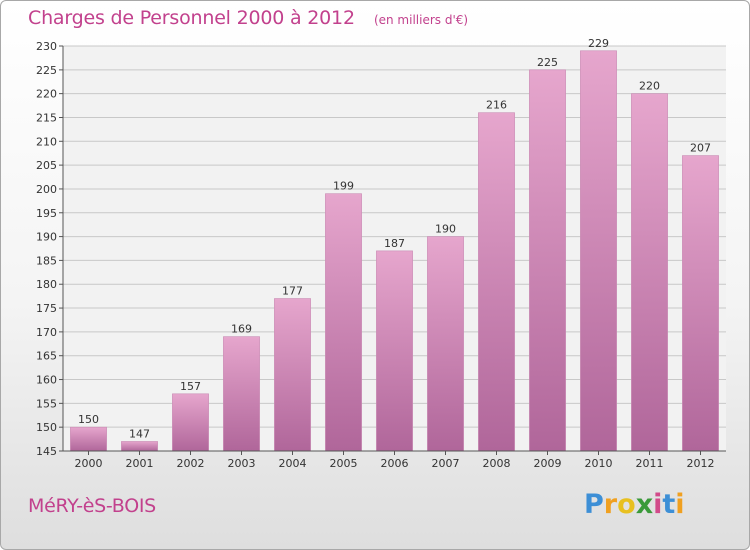  I want to click on bar-2002, so click(190, 422).